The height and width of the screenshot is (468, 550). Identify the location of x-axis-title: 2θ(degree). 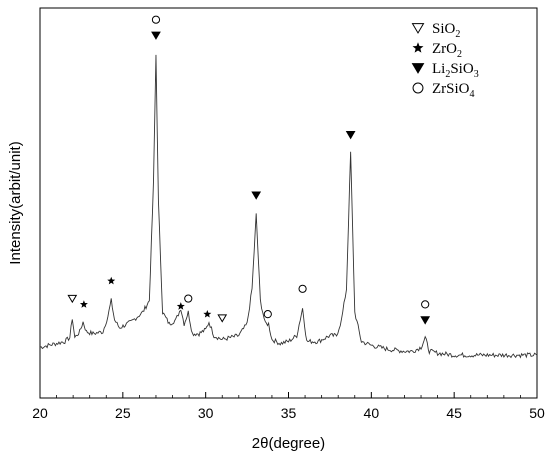
(288, 443).